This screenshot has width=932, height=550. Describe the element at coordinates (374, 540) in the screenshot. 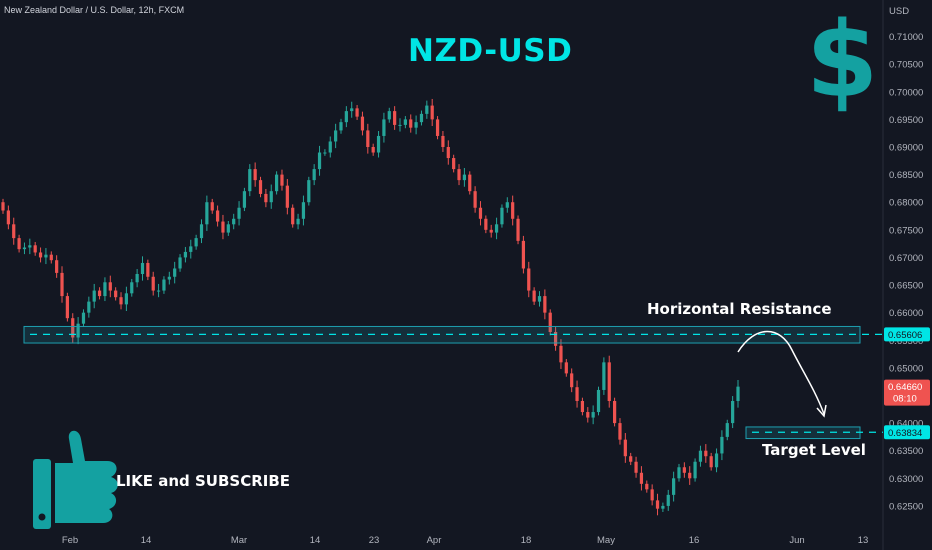

I see `time-tick-label: 23` at that location.